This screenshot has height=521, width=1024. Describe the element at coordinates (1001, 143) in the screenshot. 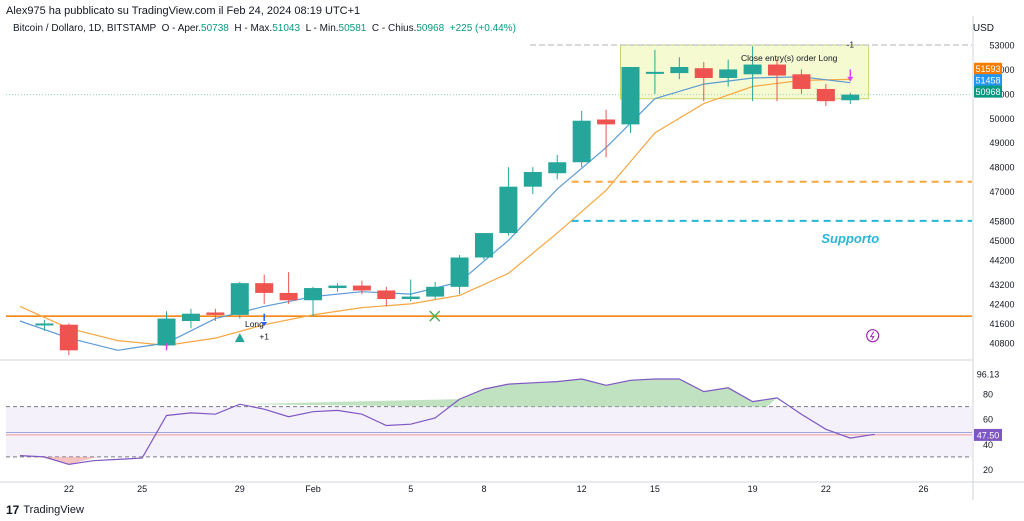

I see `price-tick-4: 49000` at that location.